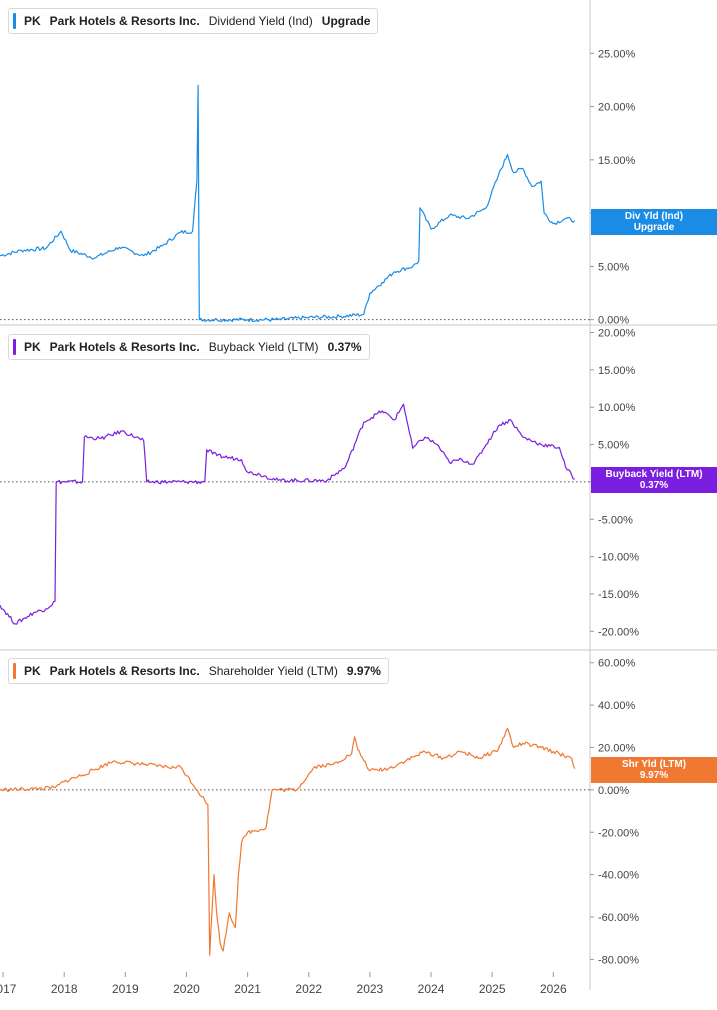 This screenshot has width=717, height=1010. I want to click on legend-metric: Buyback Yield (LTM), so click(263, 347).